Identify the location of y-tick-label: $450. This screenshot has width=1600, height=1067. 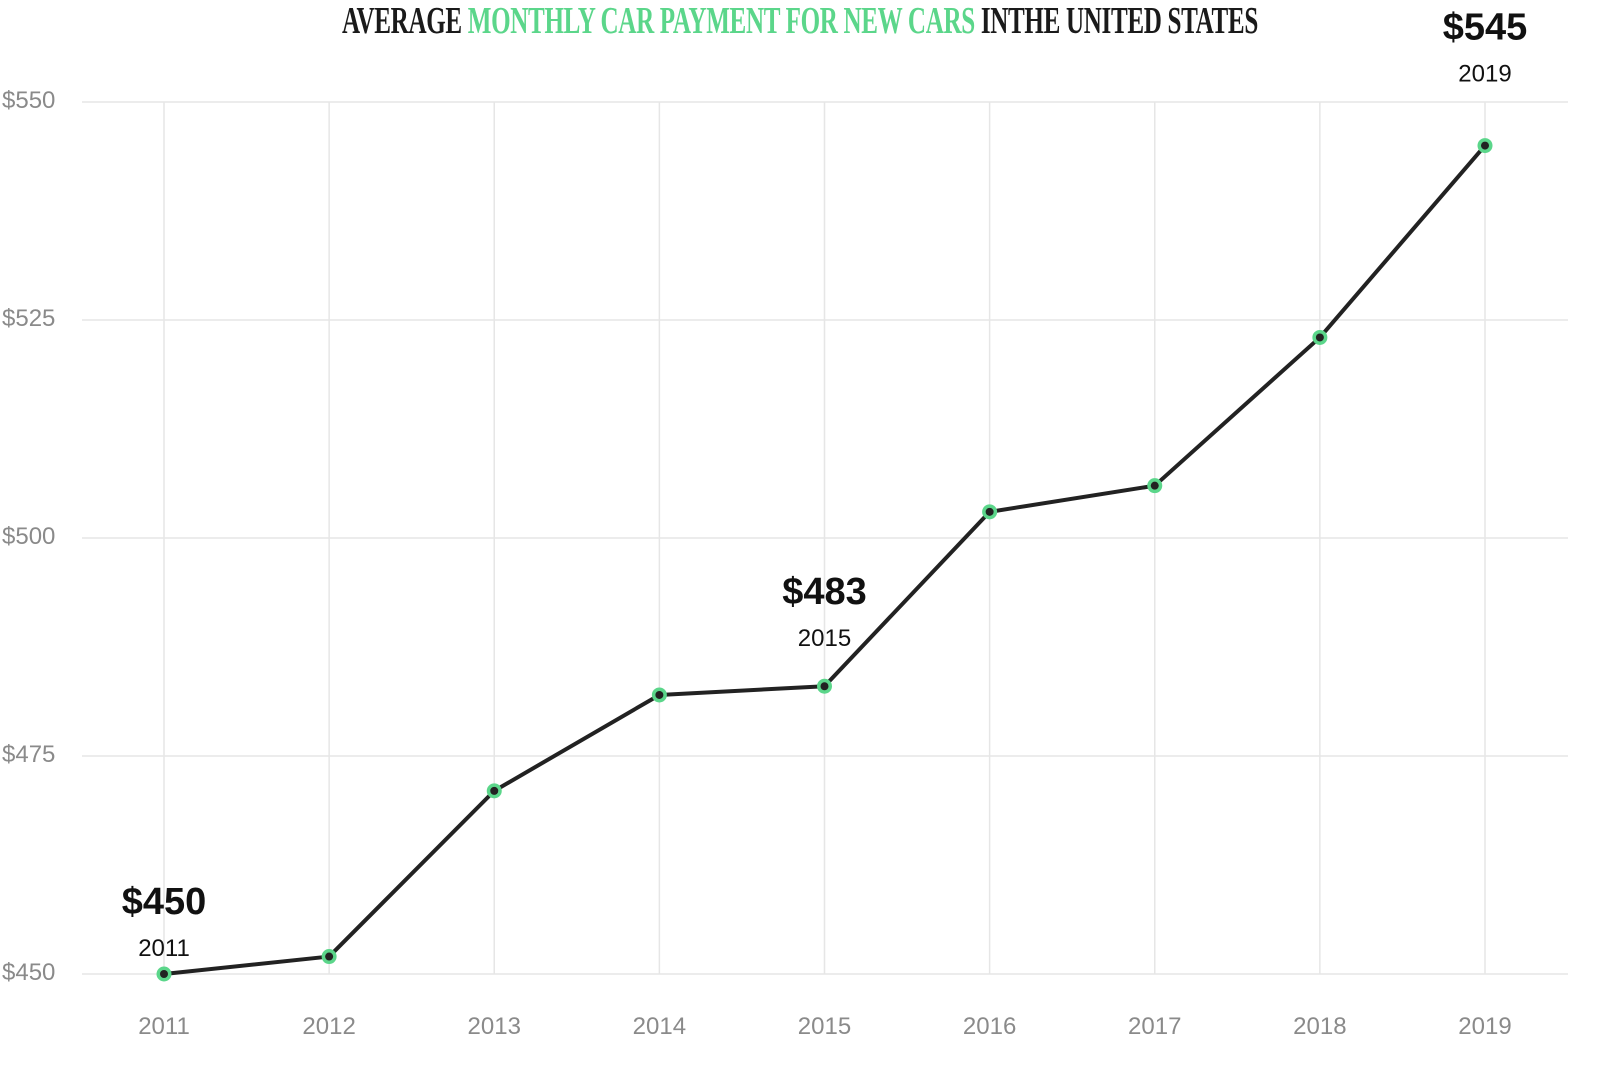
(28, 972).